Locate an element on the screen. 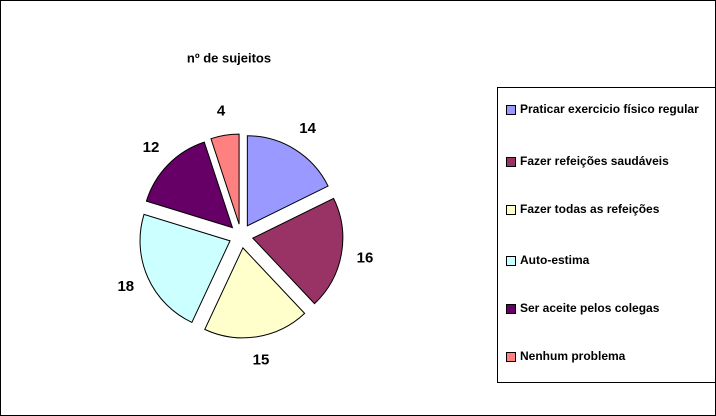 This screenshot has width=716, height=416. legend-item: Auto-estima is located at coordinates (608, 261).